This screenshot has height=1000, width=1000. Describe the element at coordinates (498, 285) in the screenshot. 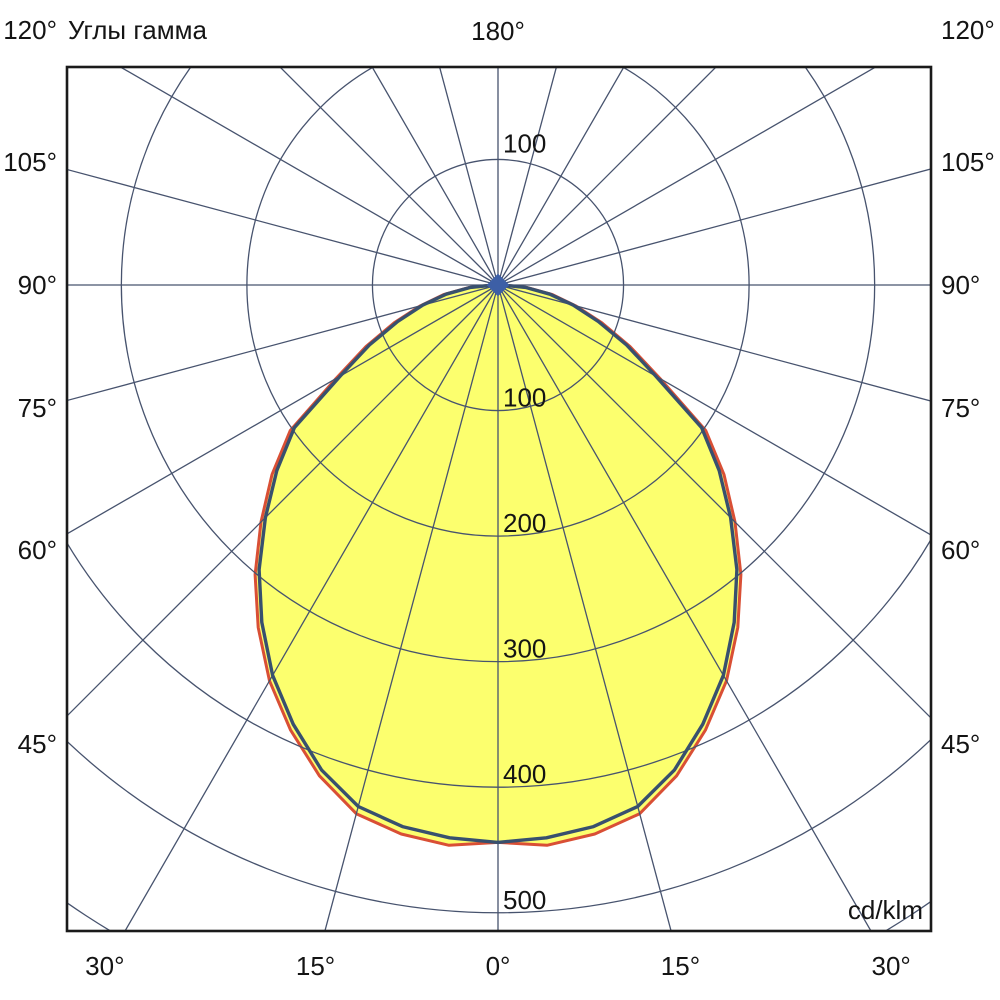

I see `center-marker` at that location.